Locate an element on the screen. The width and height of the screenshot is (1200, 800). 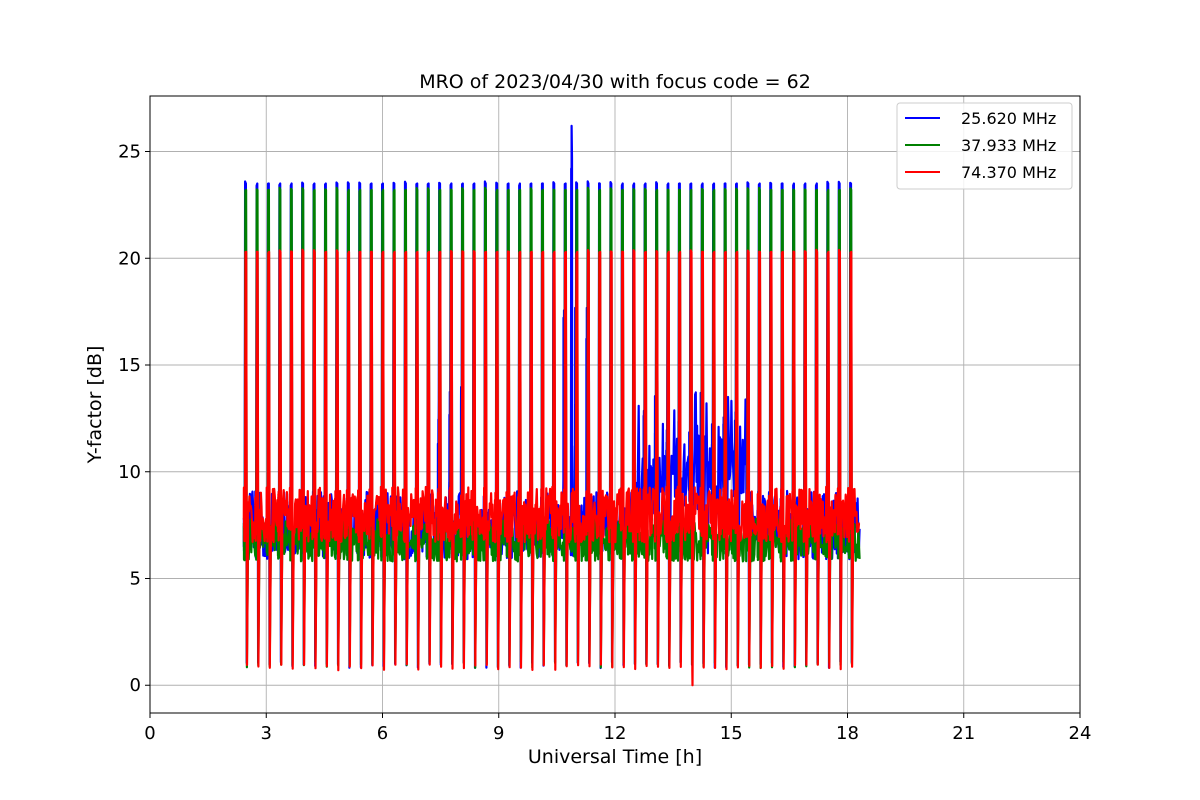
x-tick-label: 6 is located at coordinates (382, 733).